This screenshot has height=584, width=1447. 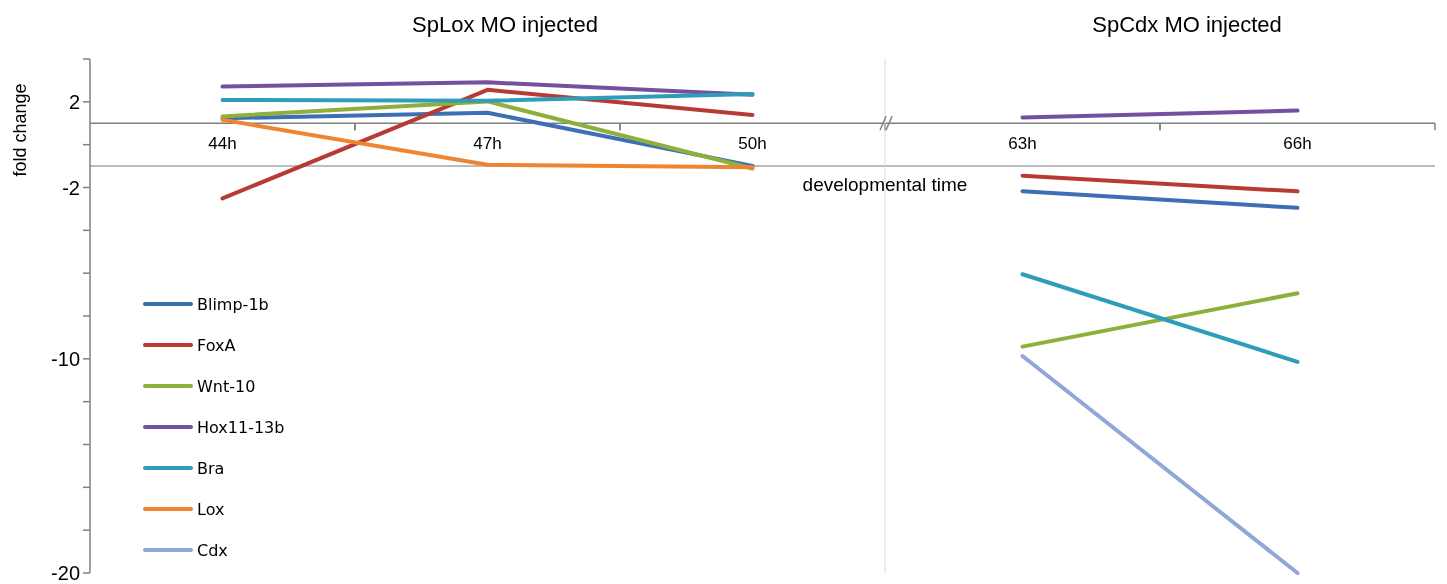 What do you see at coordinates (71, 187) in the screenshot?
I see `y-tick-label: -2` at bounding box center [71, 187].